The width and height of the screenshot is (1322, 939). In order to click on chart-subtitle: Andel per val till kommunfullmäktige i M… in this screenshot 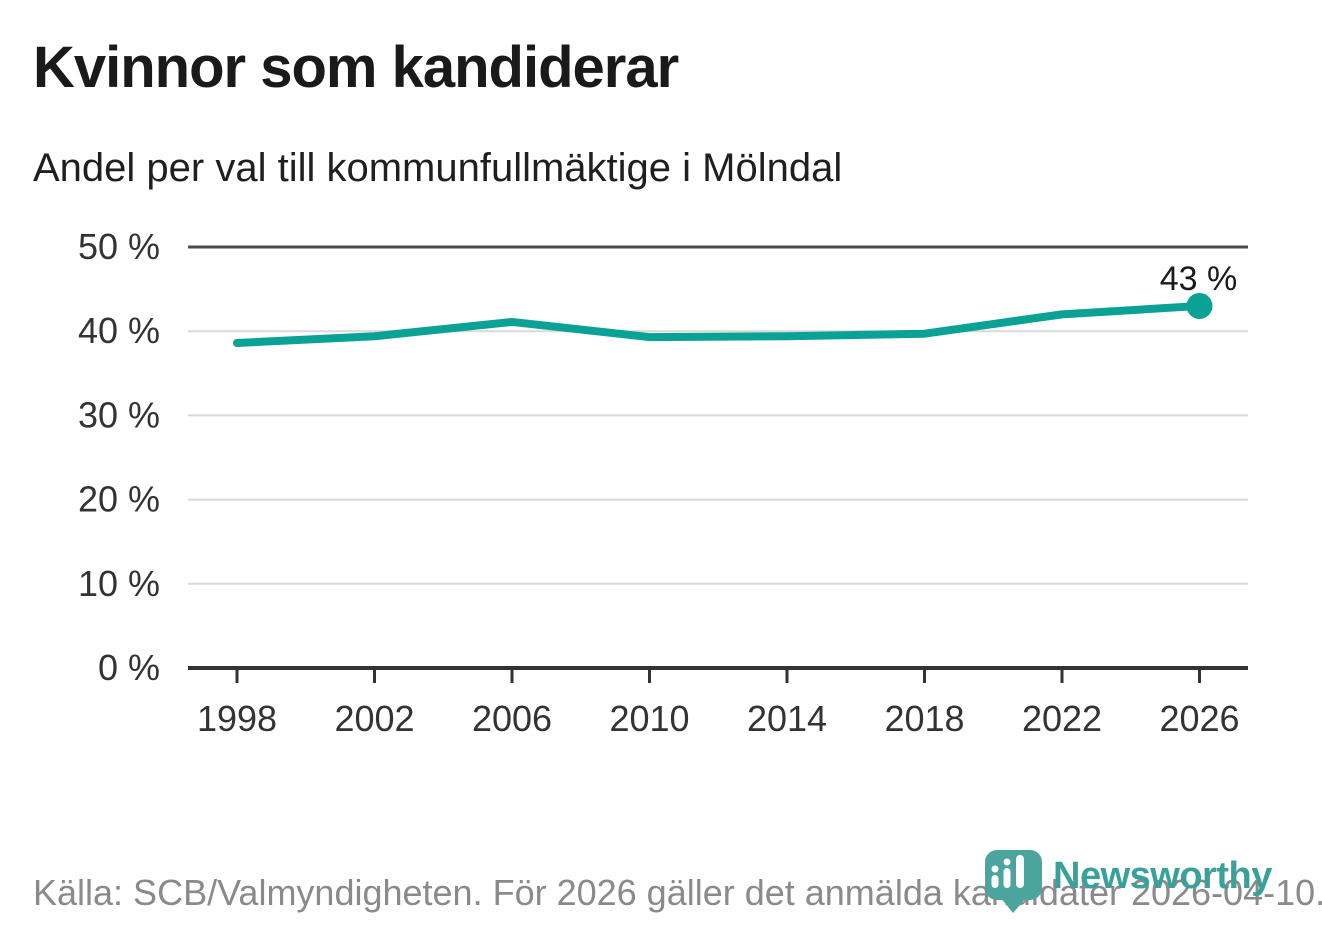, I will do `click(438, 168)`.